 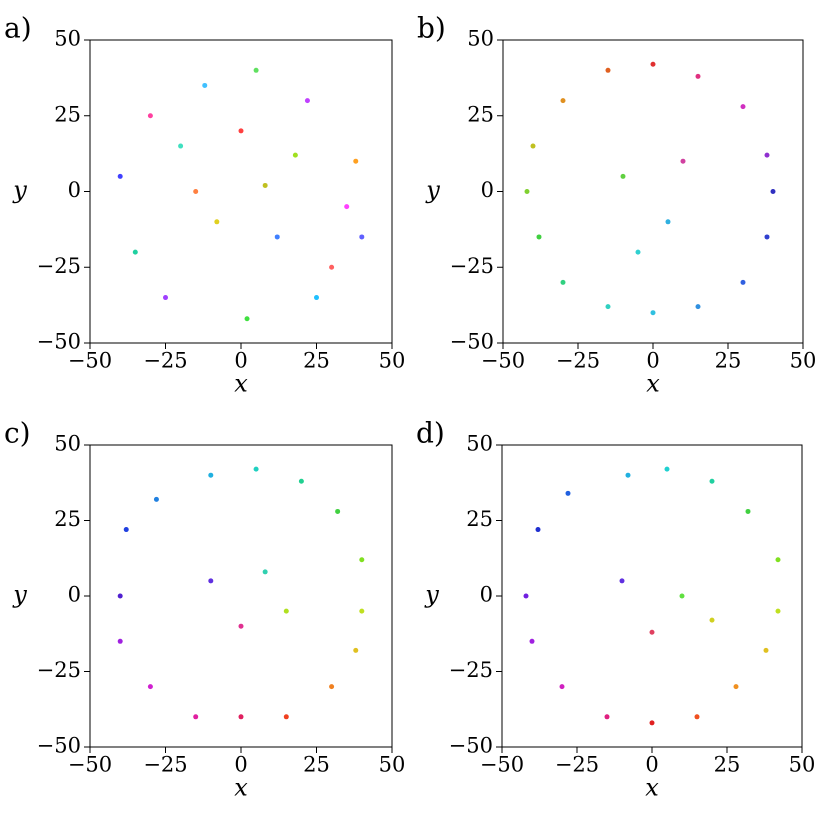 What do you see at coordinates (18, 28) in the screenshot?
I see `panel-label: a)` at bounding box center [18, 28].